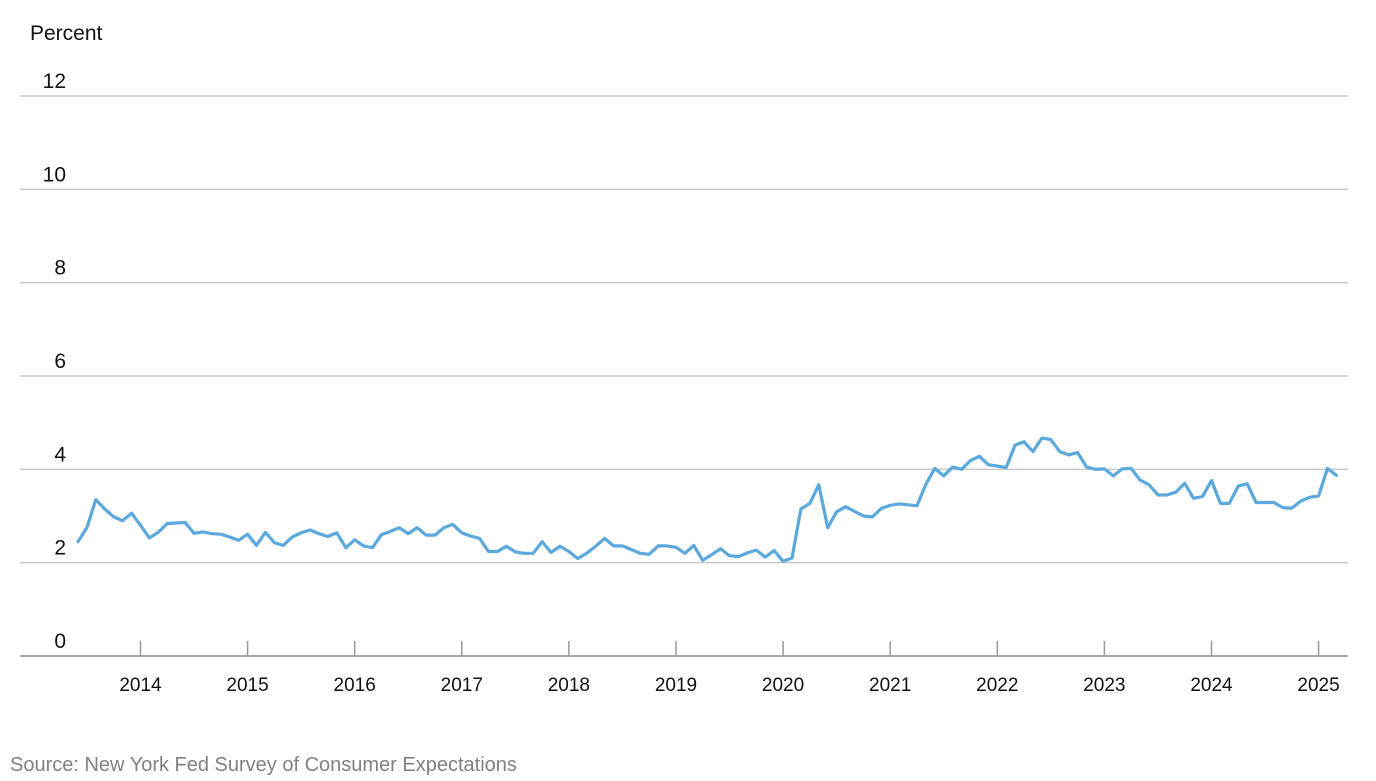 This screenshot has height=781, width=1376. Describe the element at coordinates (60, 641) in the screenshot. I see `y-tick-label-0: 0` at that location.